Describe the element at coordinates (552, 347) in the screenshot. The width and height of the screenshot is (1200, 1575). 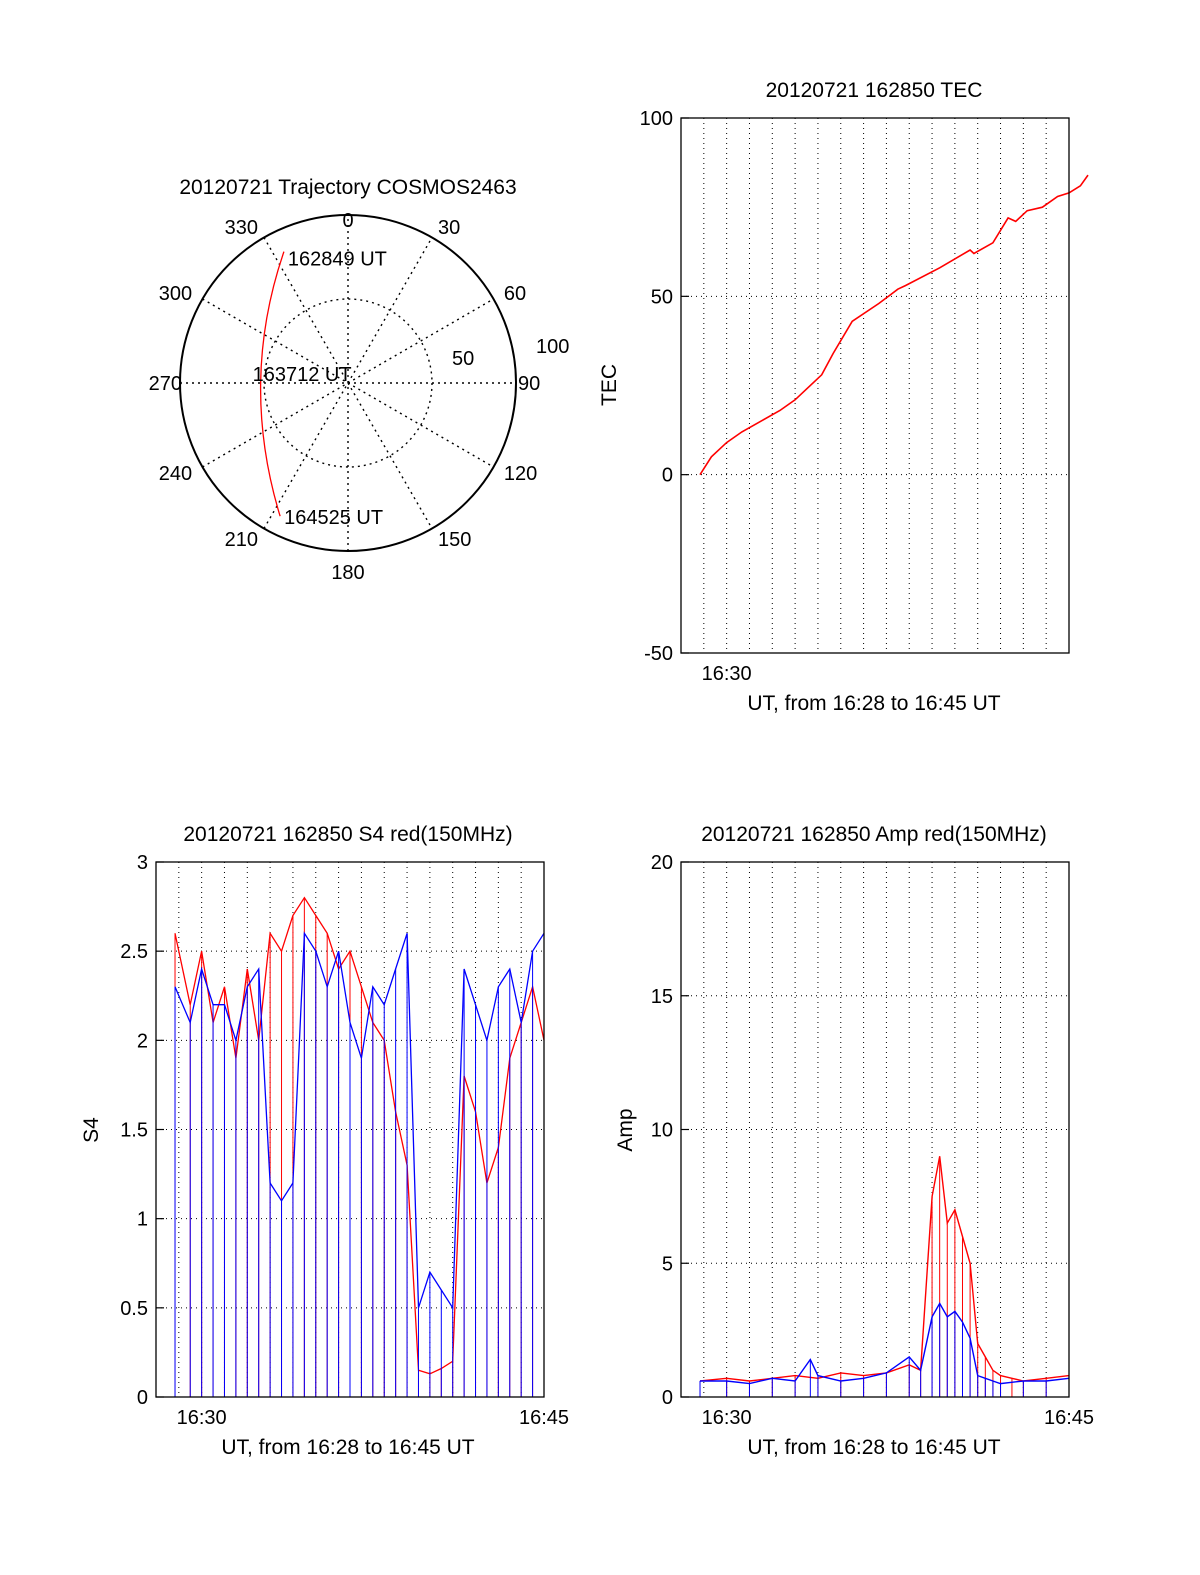
I see `polar-radius-label: 100` at that location.